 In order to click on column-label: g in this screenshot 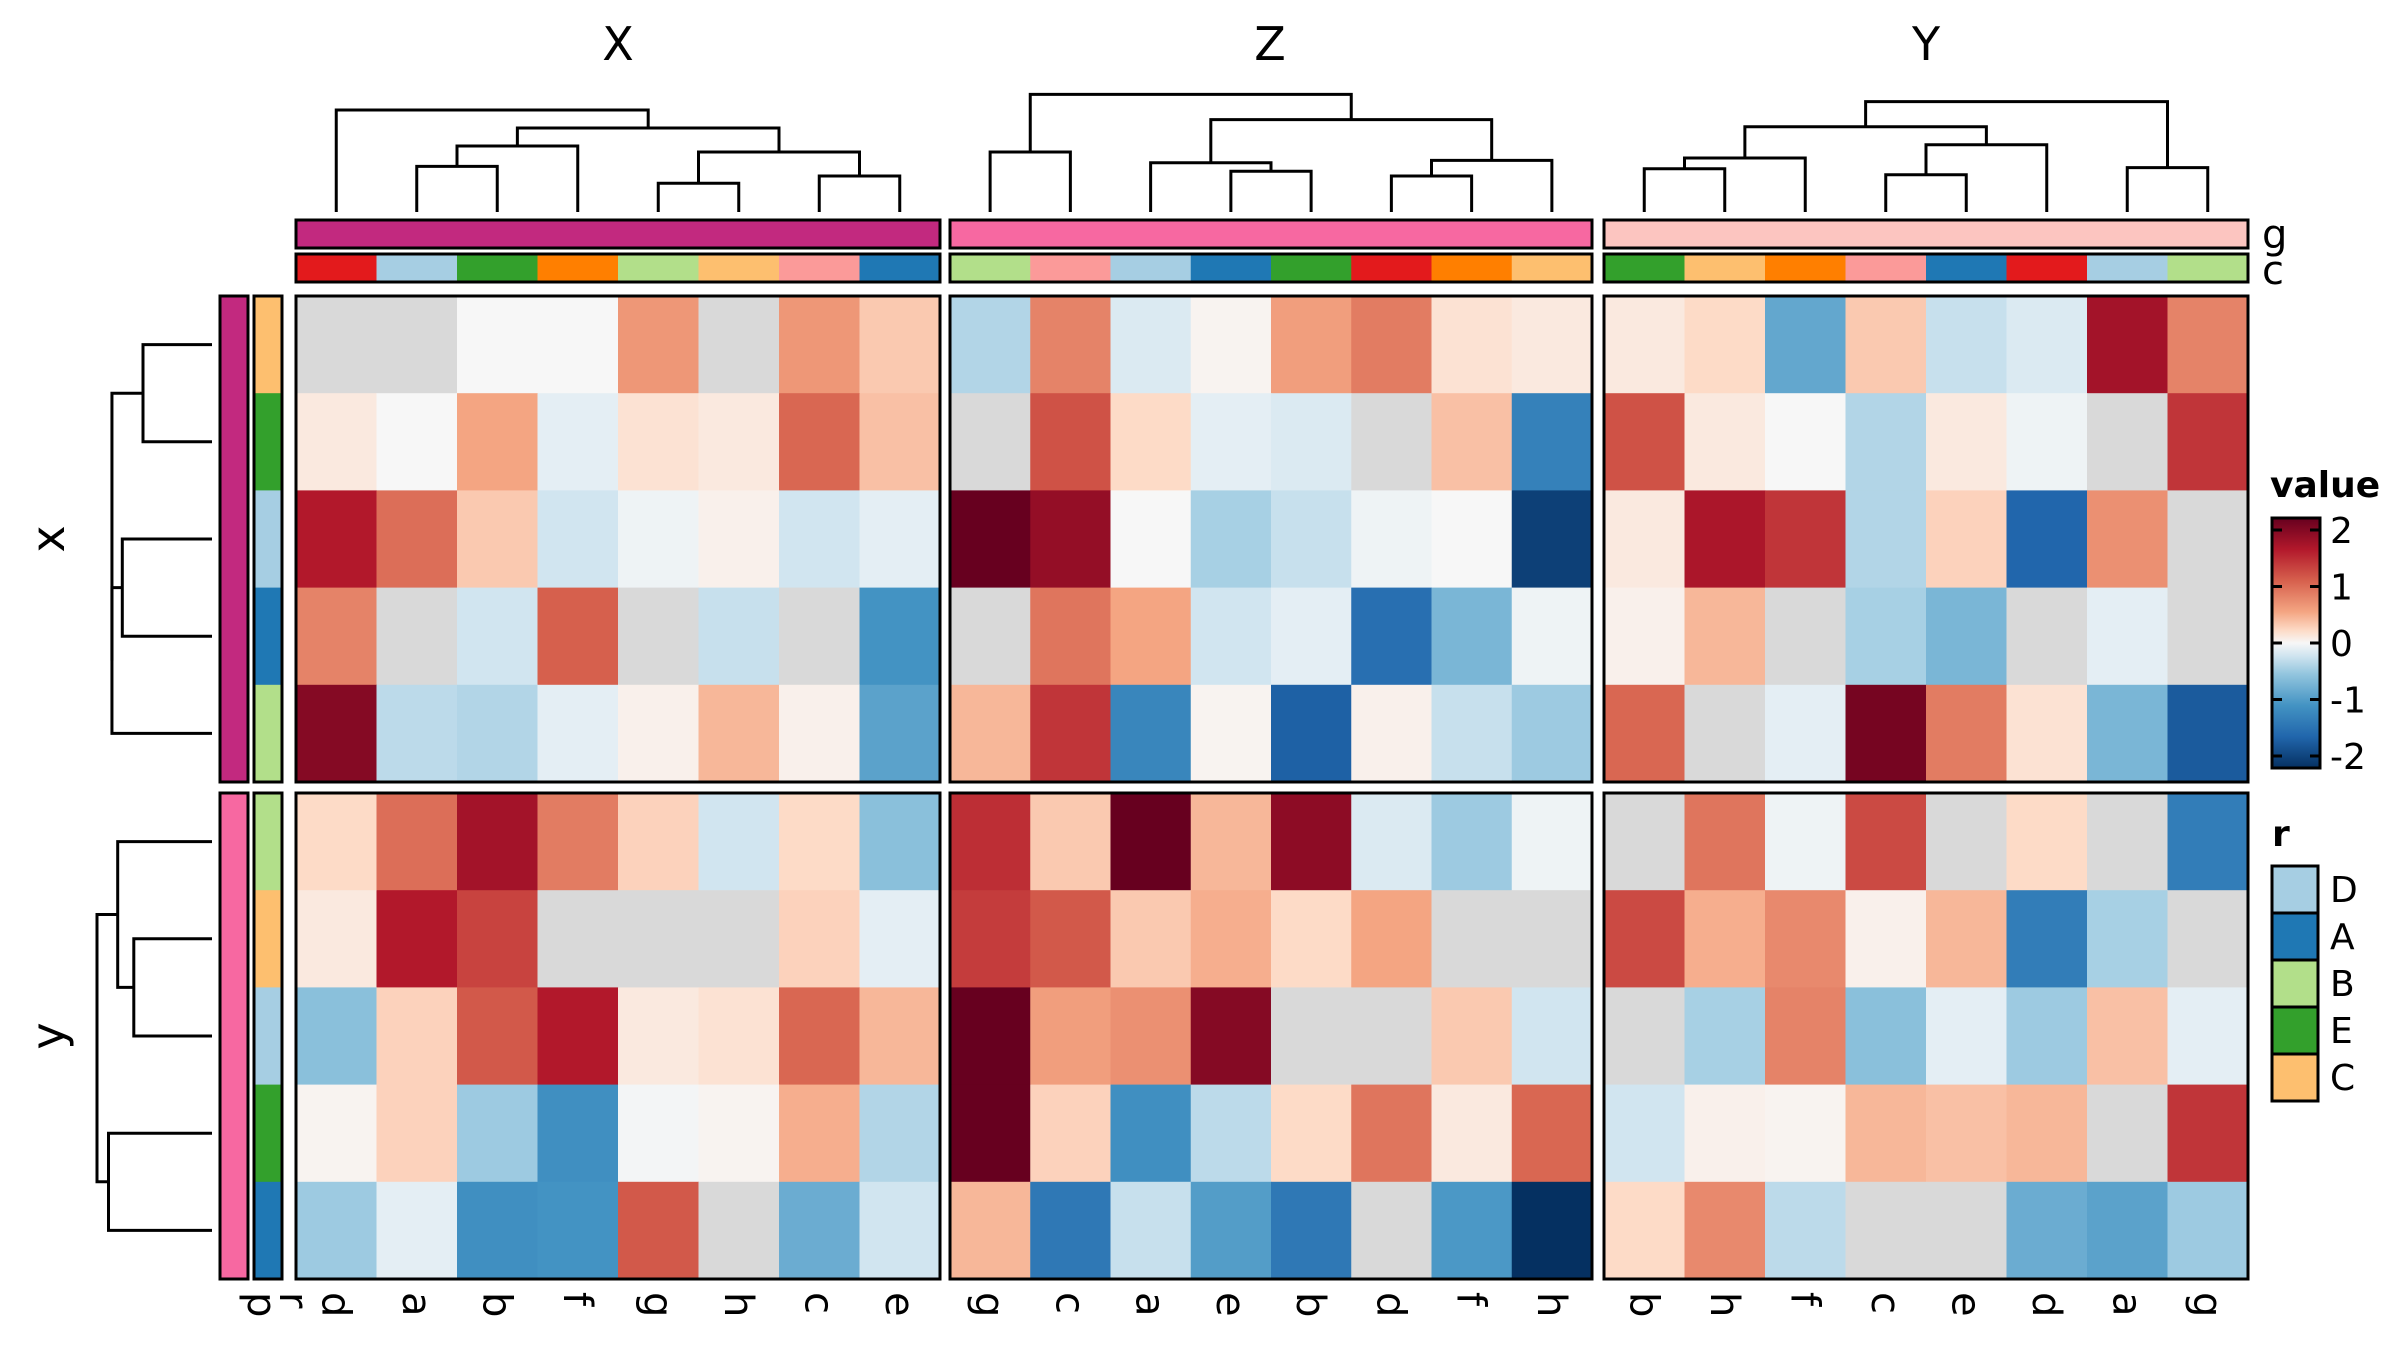, I will do `click(657, 1304)`.